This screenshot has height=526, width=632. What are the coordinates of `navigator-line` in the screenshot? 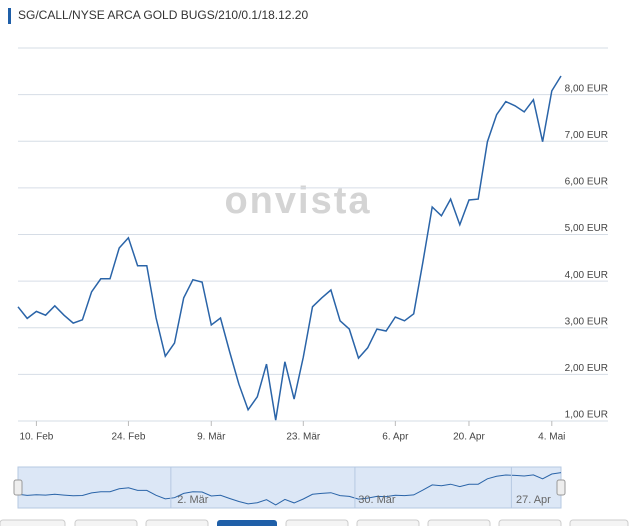 It's located at (289, 489).